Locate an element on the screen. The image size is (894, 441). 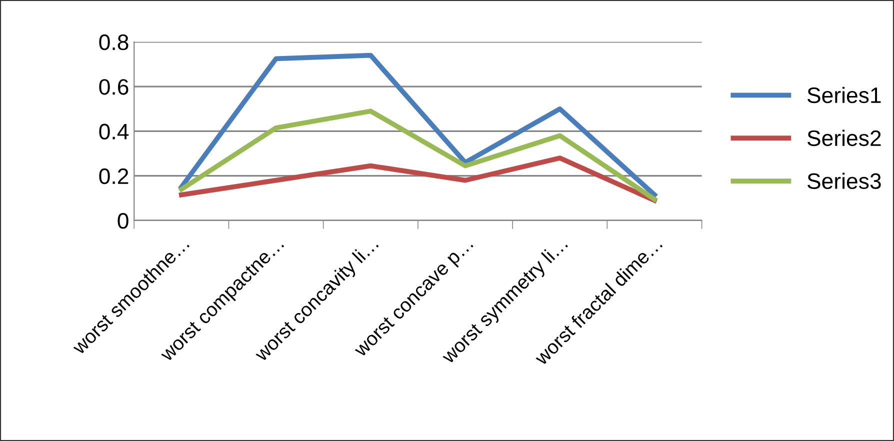
legend-label: Series3 is located at coordinates (844, 181).